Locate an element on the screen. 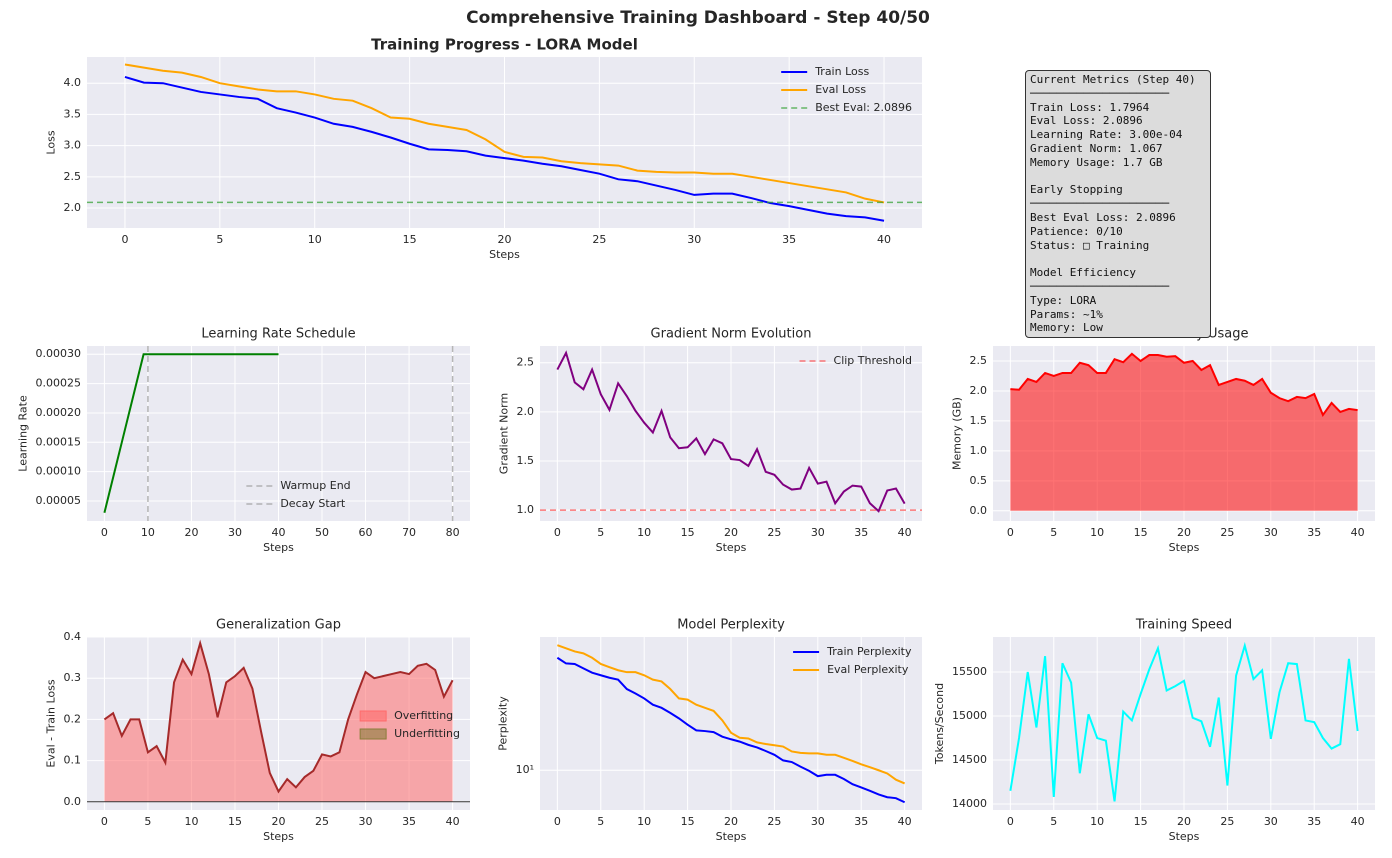 This screenshot has width=1392, height=858. metrics-heading: Current Metrics (Step 40) is located at coordinates (1113, 79).